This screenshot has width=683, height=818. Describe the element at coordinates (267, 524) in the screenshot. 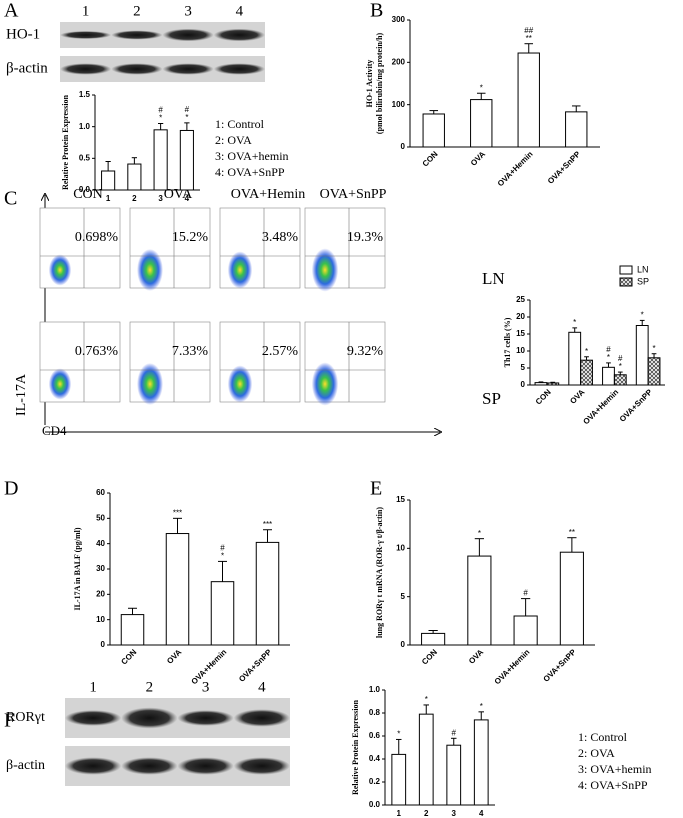

I see `significance-mark: ***` at that location.